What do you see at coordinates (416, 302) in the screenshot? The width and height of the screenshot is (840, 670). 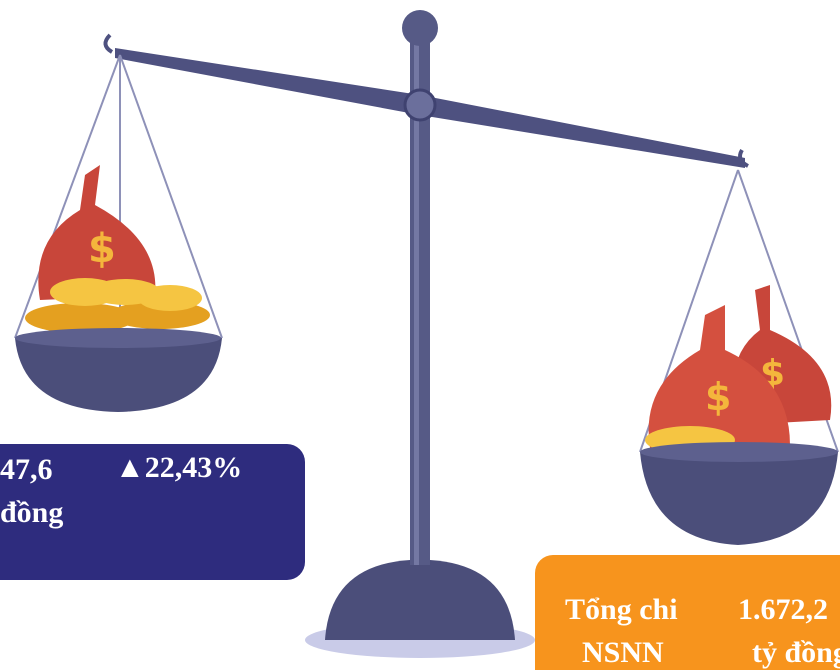 I see `pole-highlight` at bounding box center [416, 302].